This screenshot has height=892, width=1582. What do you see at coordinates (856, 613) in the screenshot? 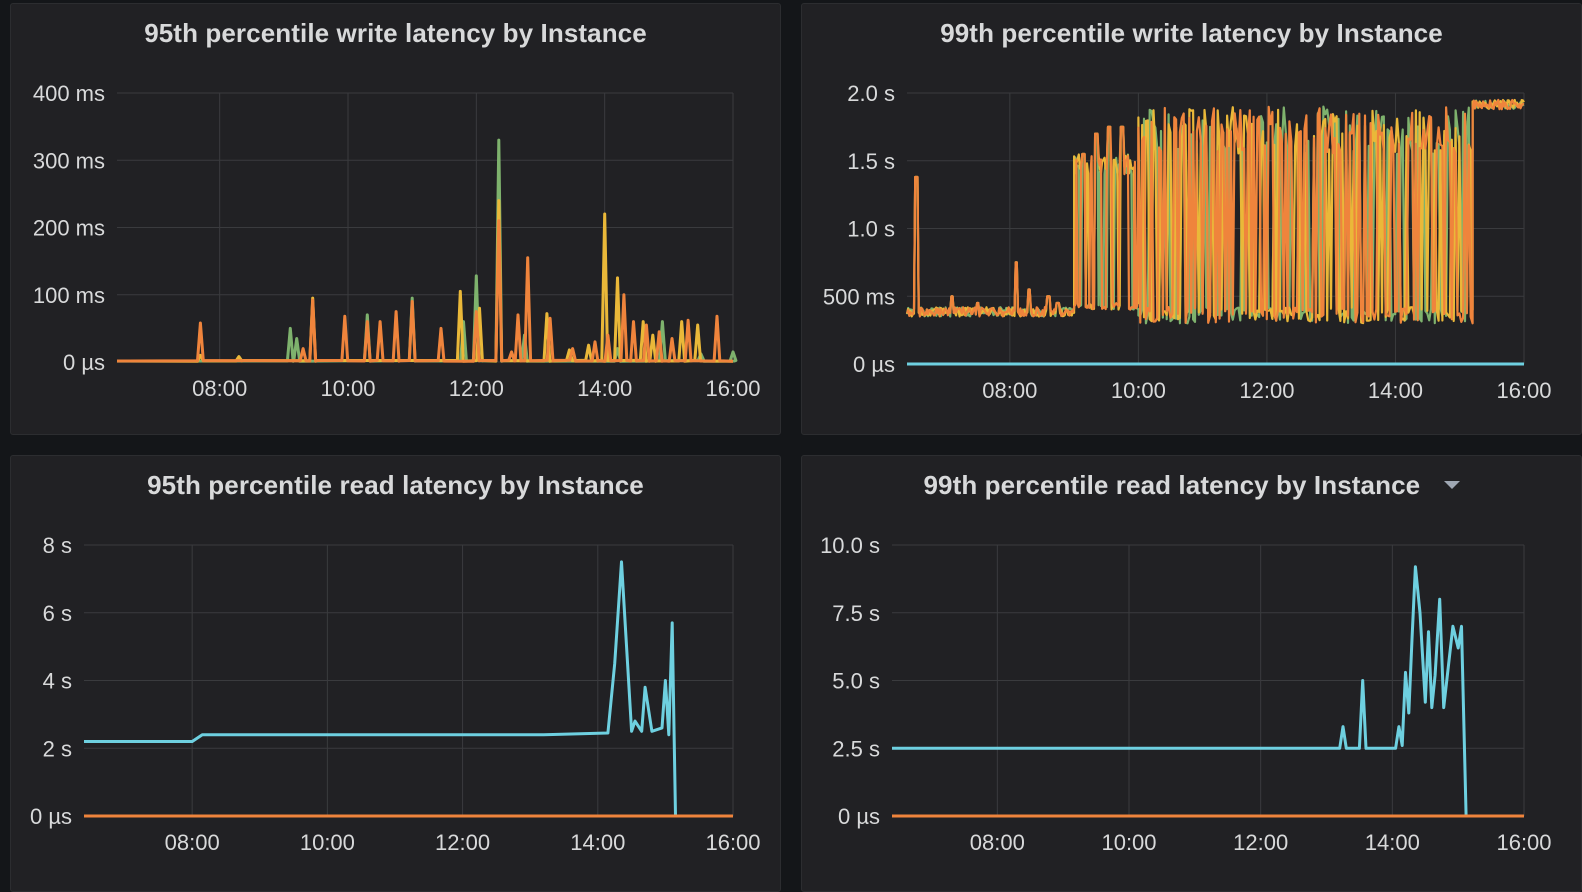
I see `y-tick-label: 7.5 s` at bounding box center [856, 613].